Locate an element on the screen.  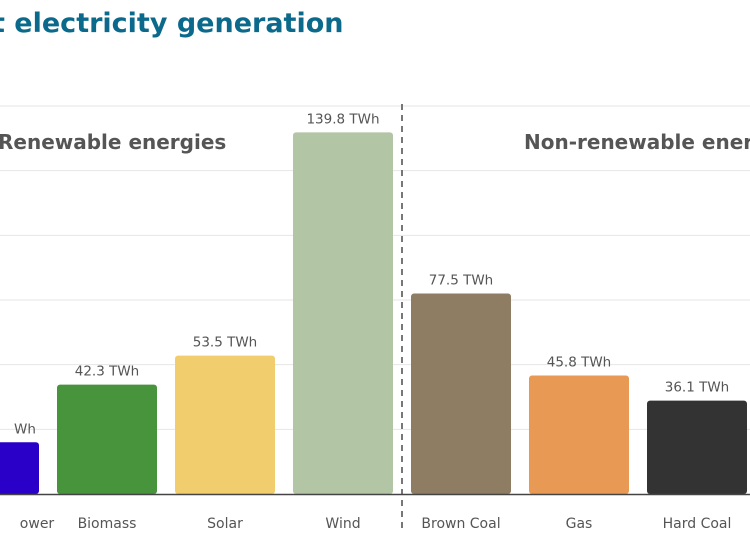
category-label: Gas is located at coordinates (579, 524).